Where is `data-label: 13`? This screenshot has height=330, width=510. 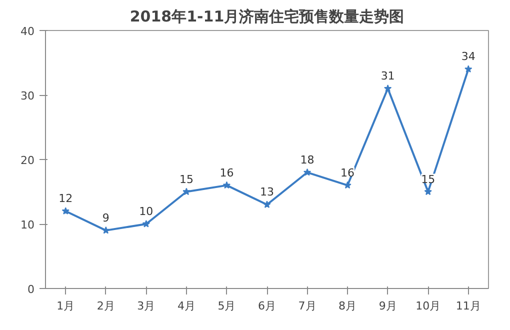
data-label: 13 is located at coordinates (267, 192).